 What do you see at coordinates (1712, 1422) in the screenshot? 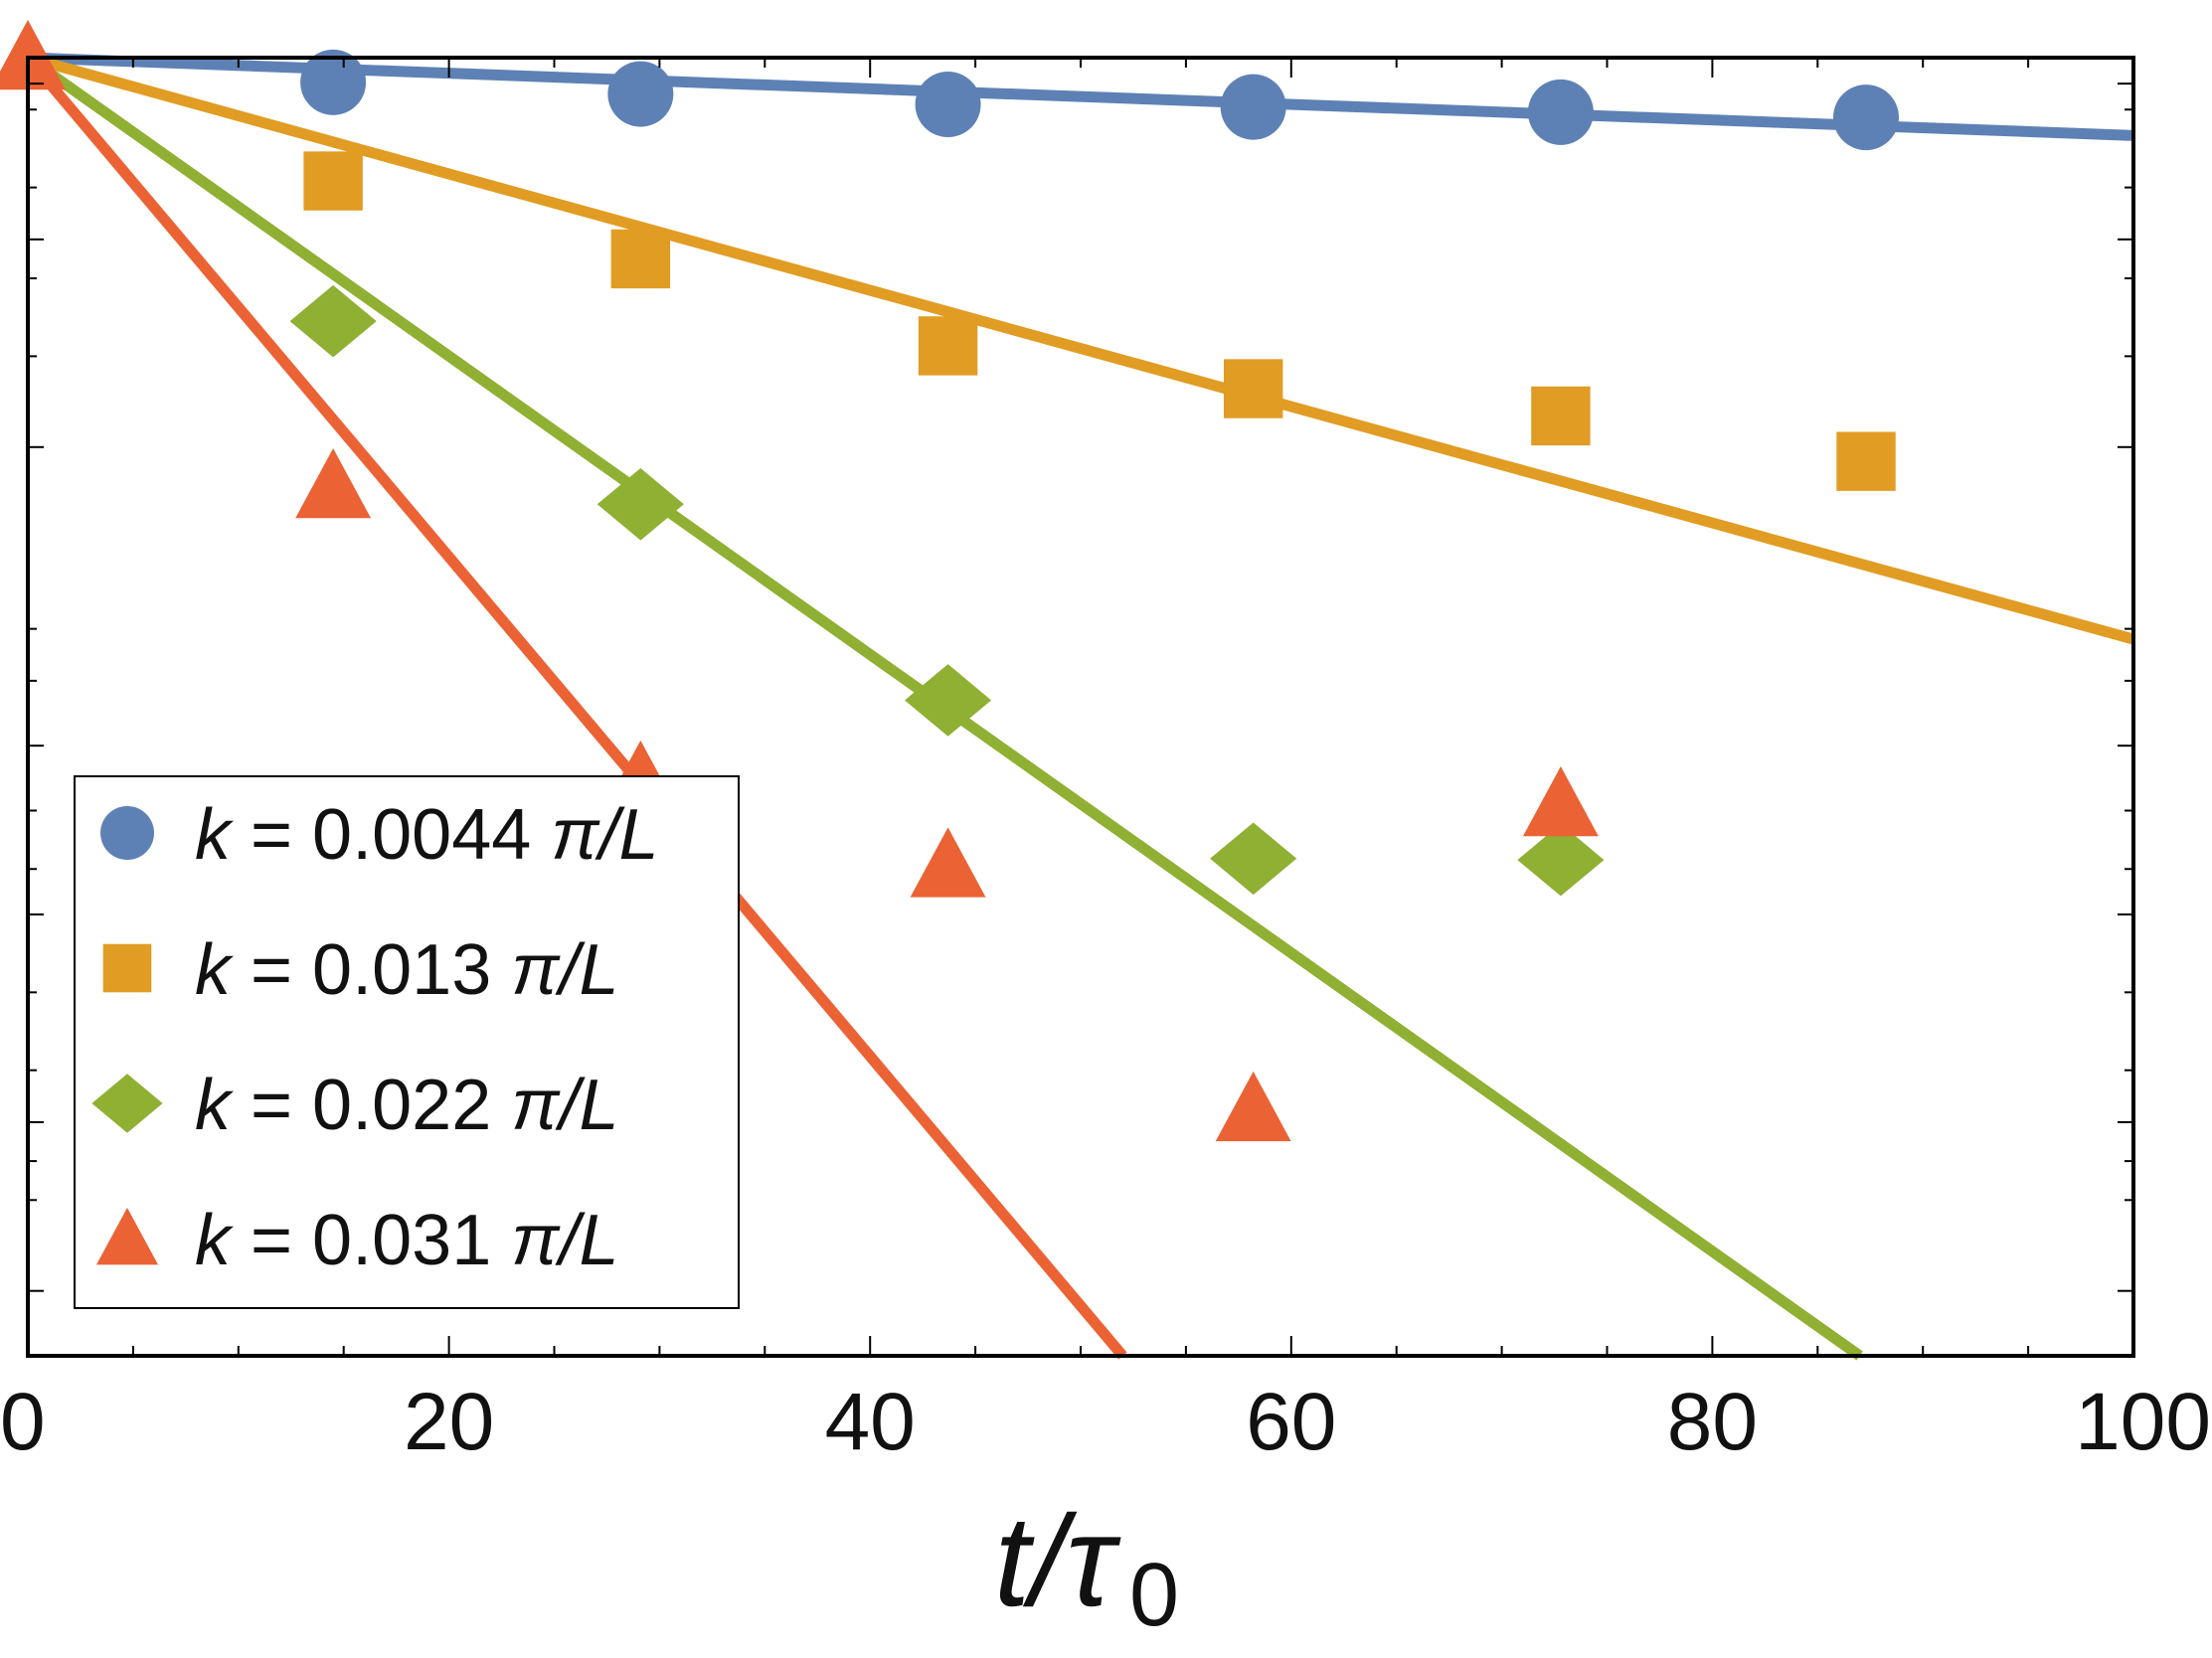
I see `x-tick-label-80: 80` at bounding box center [1712, 1422].